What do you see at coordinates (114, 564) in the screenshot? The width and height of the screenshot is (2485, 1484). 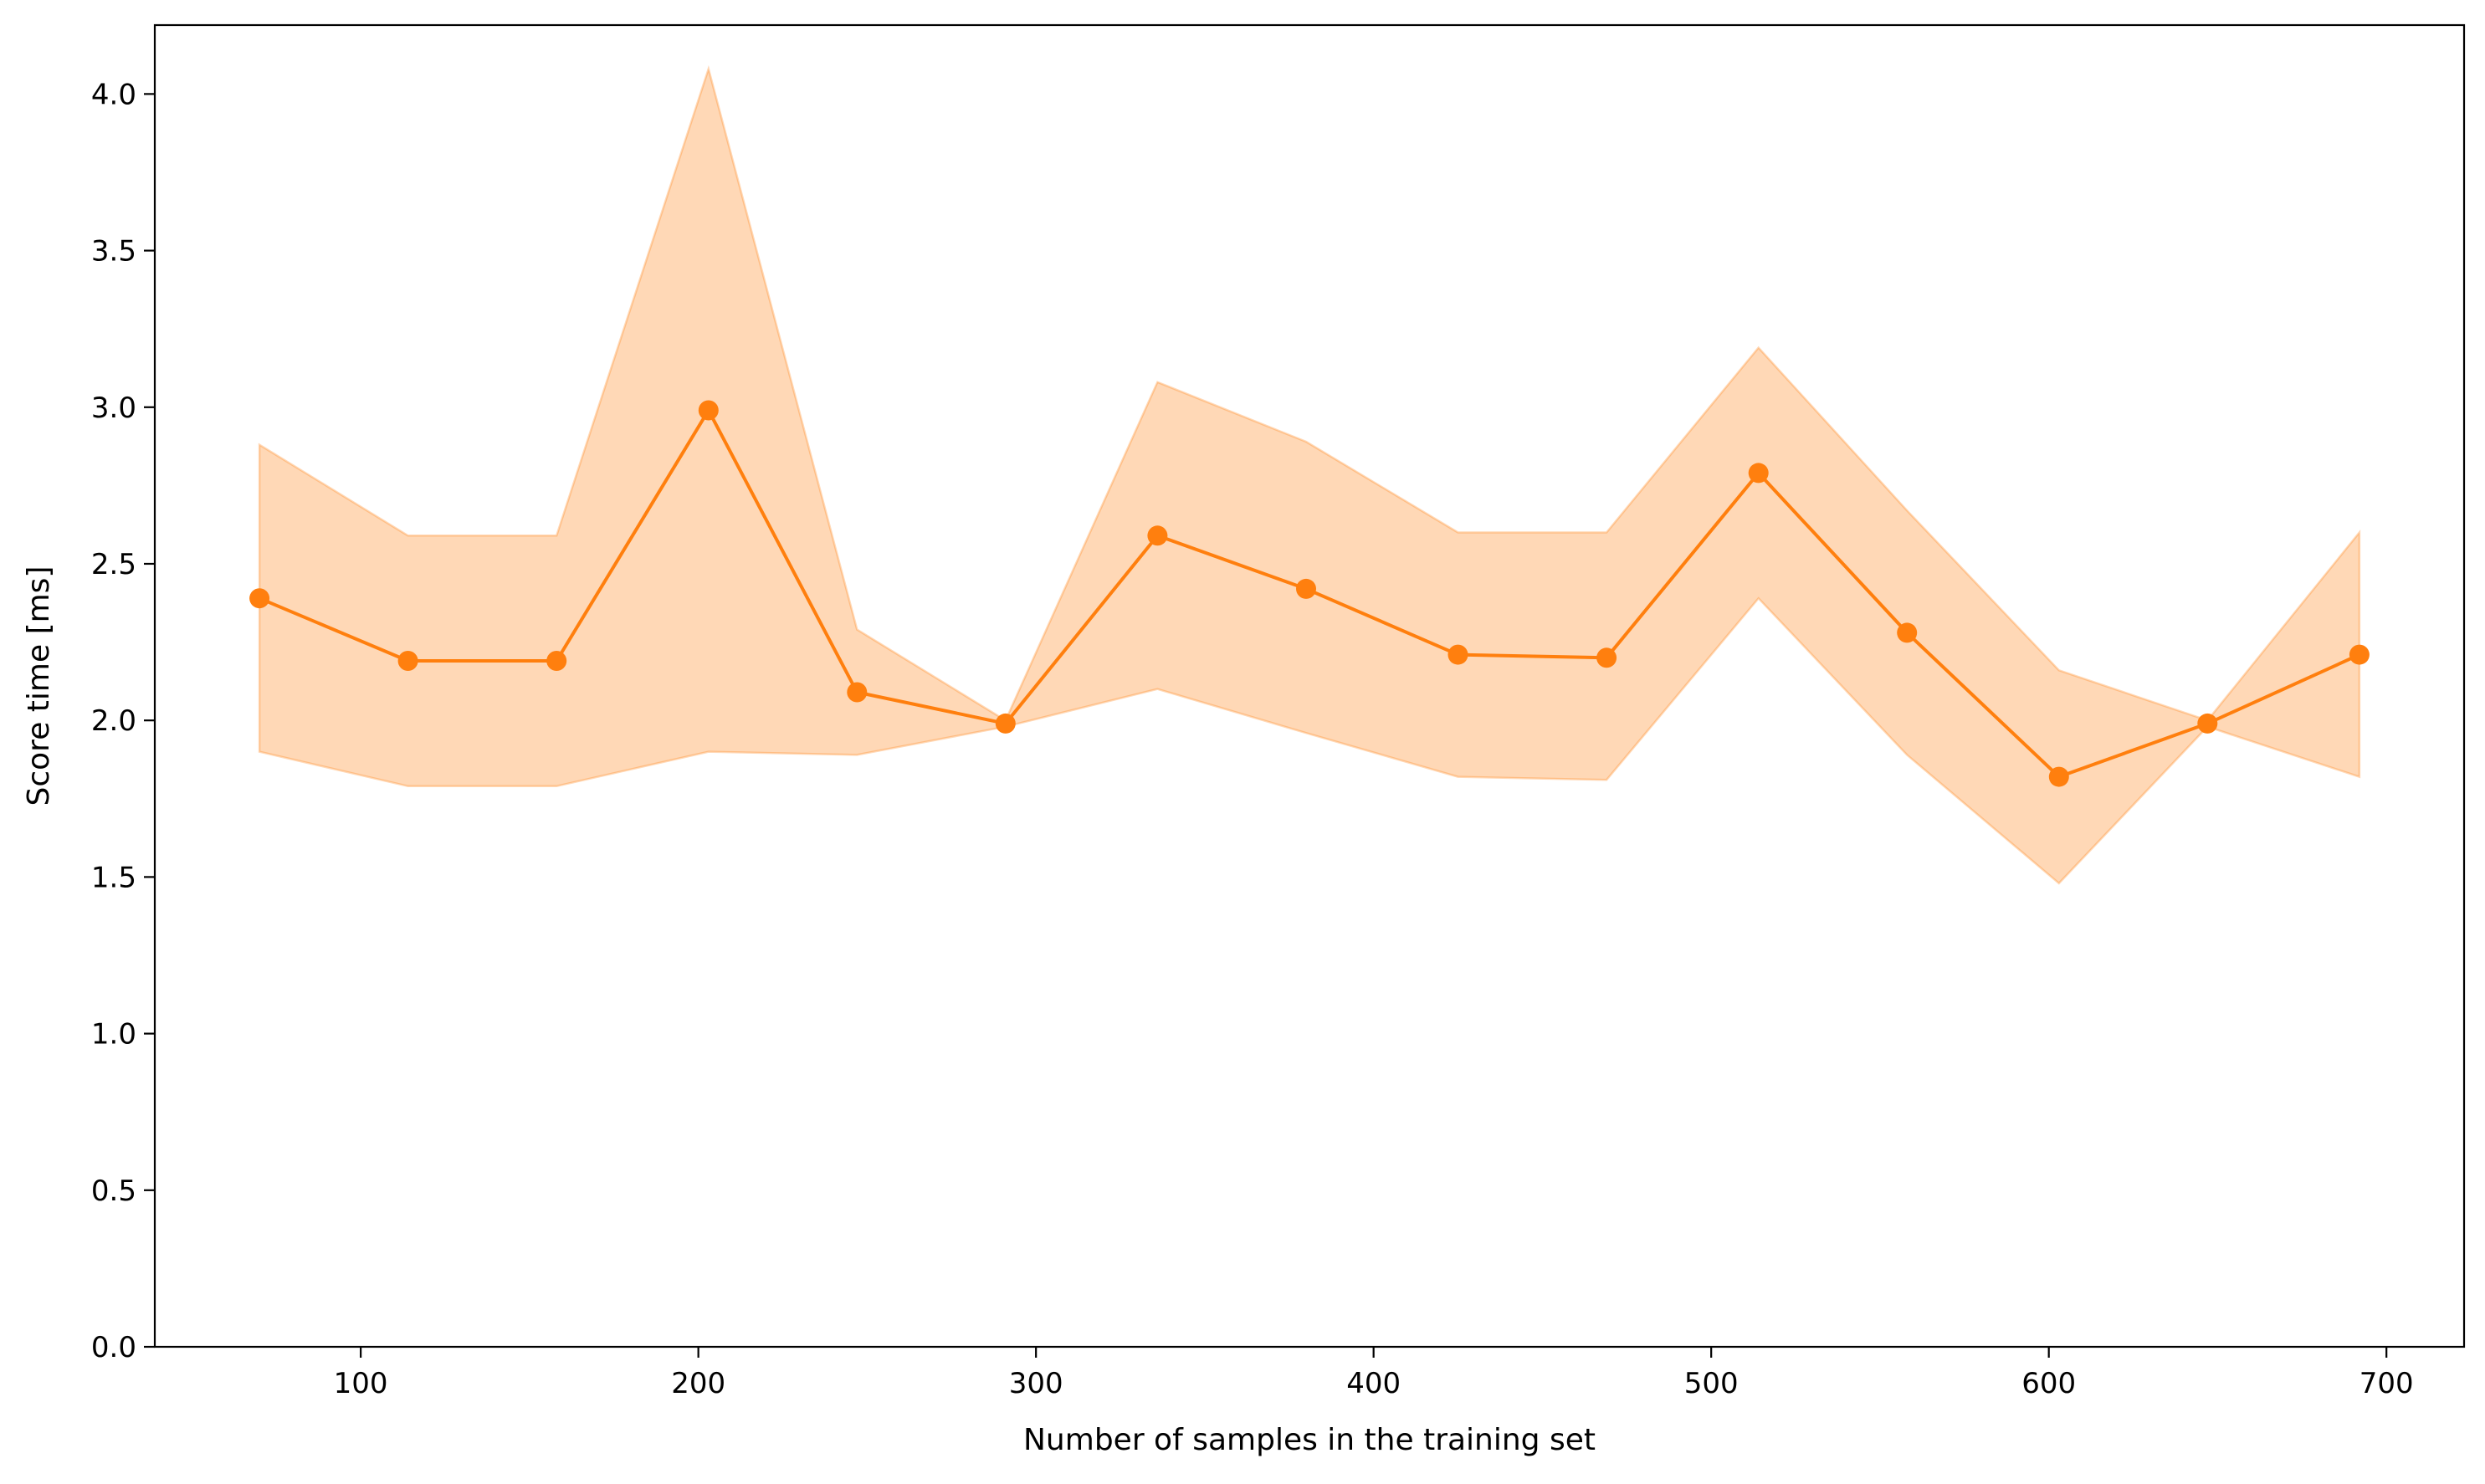 I see `y-tick-label: 2.5` at bounding box center [114, 564].